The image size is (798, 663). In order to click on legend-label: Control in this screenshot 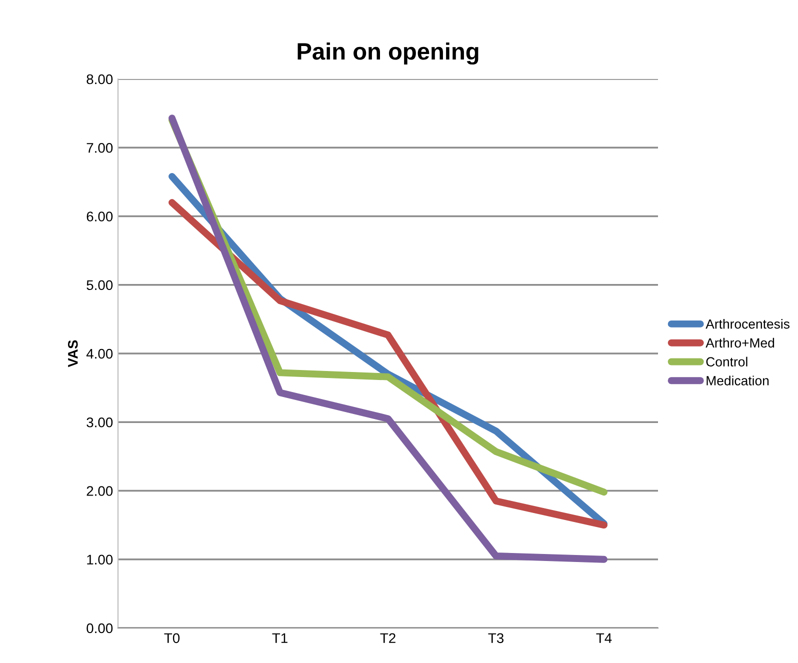, I will do `click(727, 361)`.